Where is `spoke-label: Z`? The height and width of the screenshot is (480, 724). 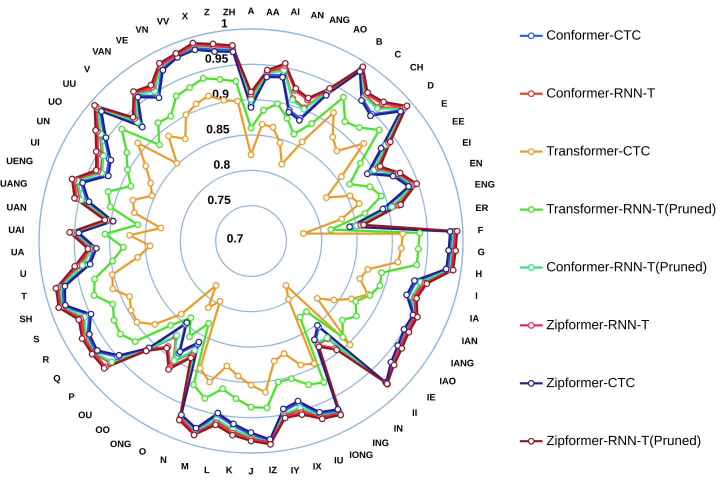
spoke-label: Z is located at coordinates (207, 12).